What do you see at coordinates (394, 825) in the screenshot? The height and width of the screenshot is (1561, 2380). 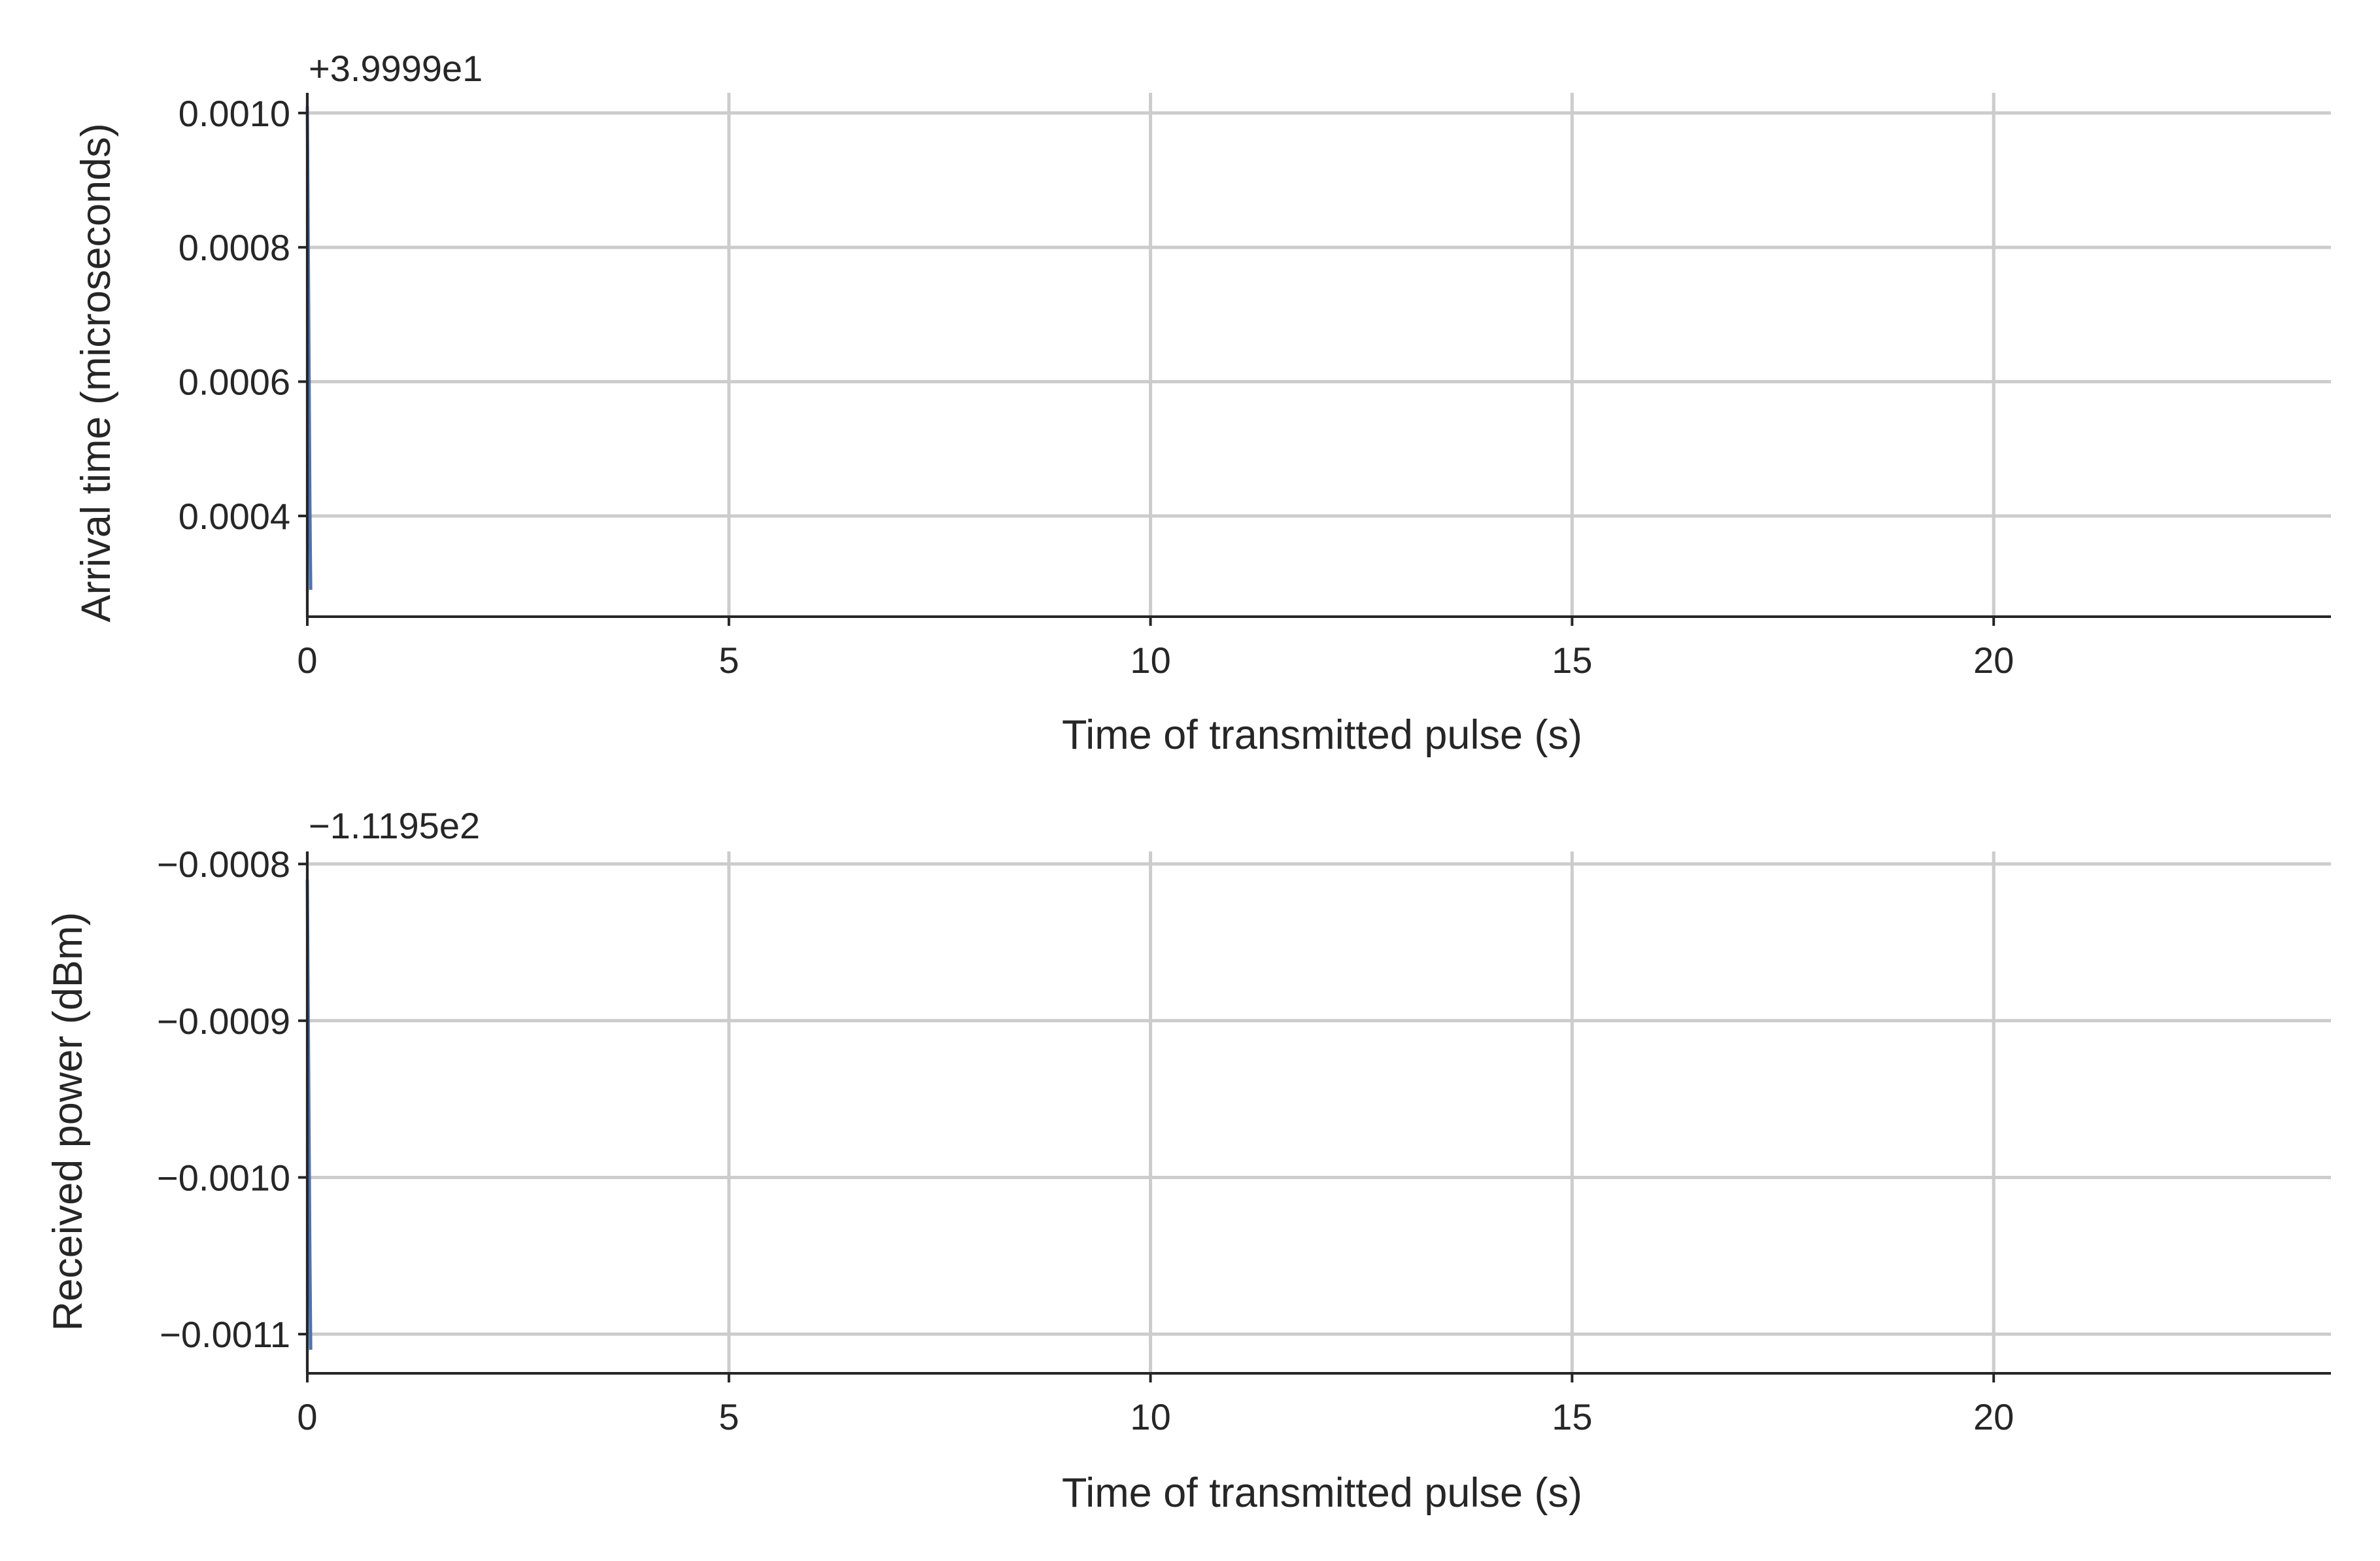 I see `y-offset-text: −1.1195e2` at bounding box center [394, 825].